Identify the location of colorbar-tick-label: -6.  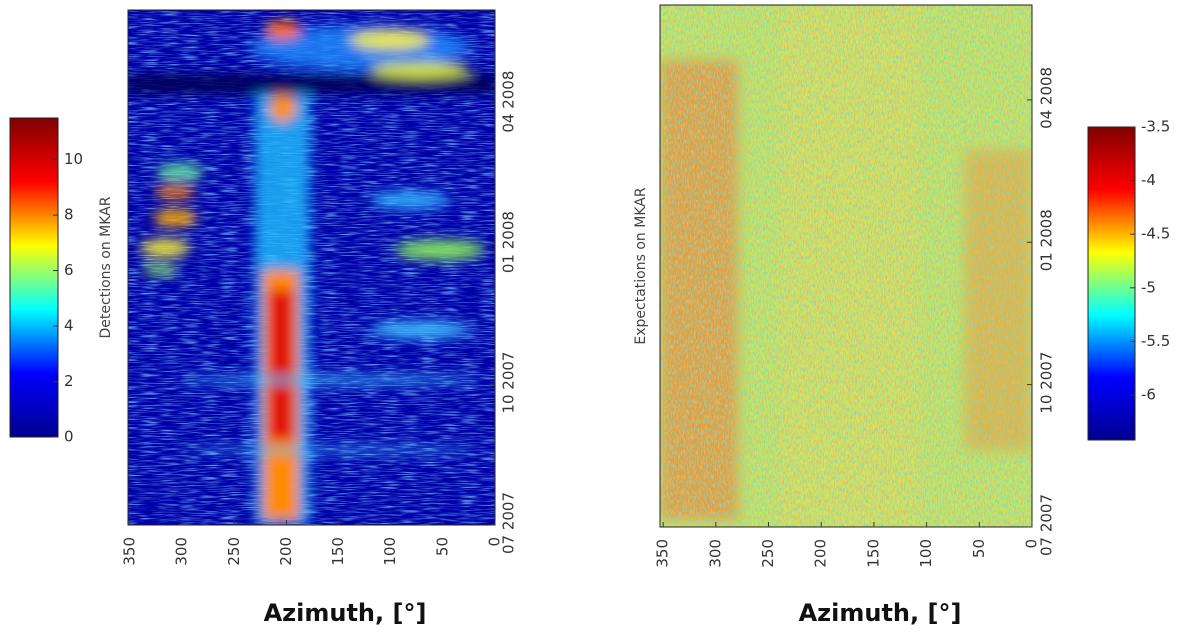
(1148, 394).